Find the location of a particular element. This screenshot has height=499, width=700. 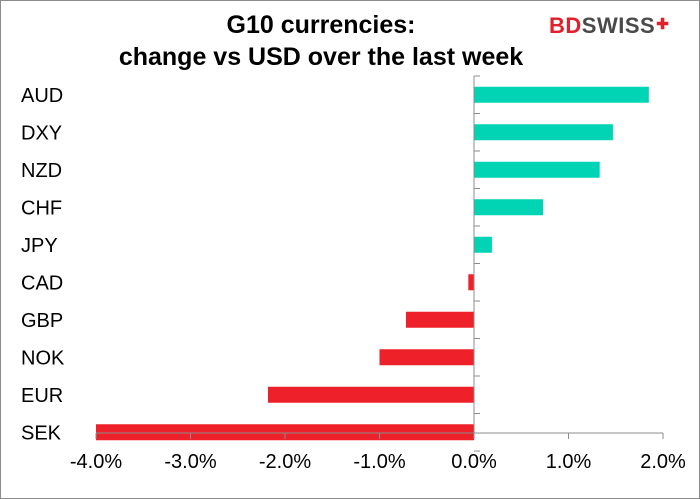

bar-jpy is located at coordinates (483, 244).